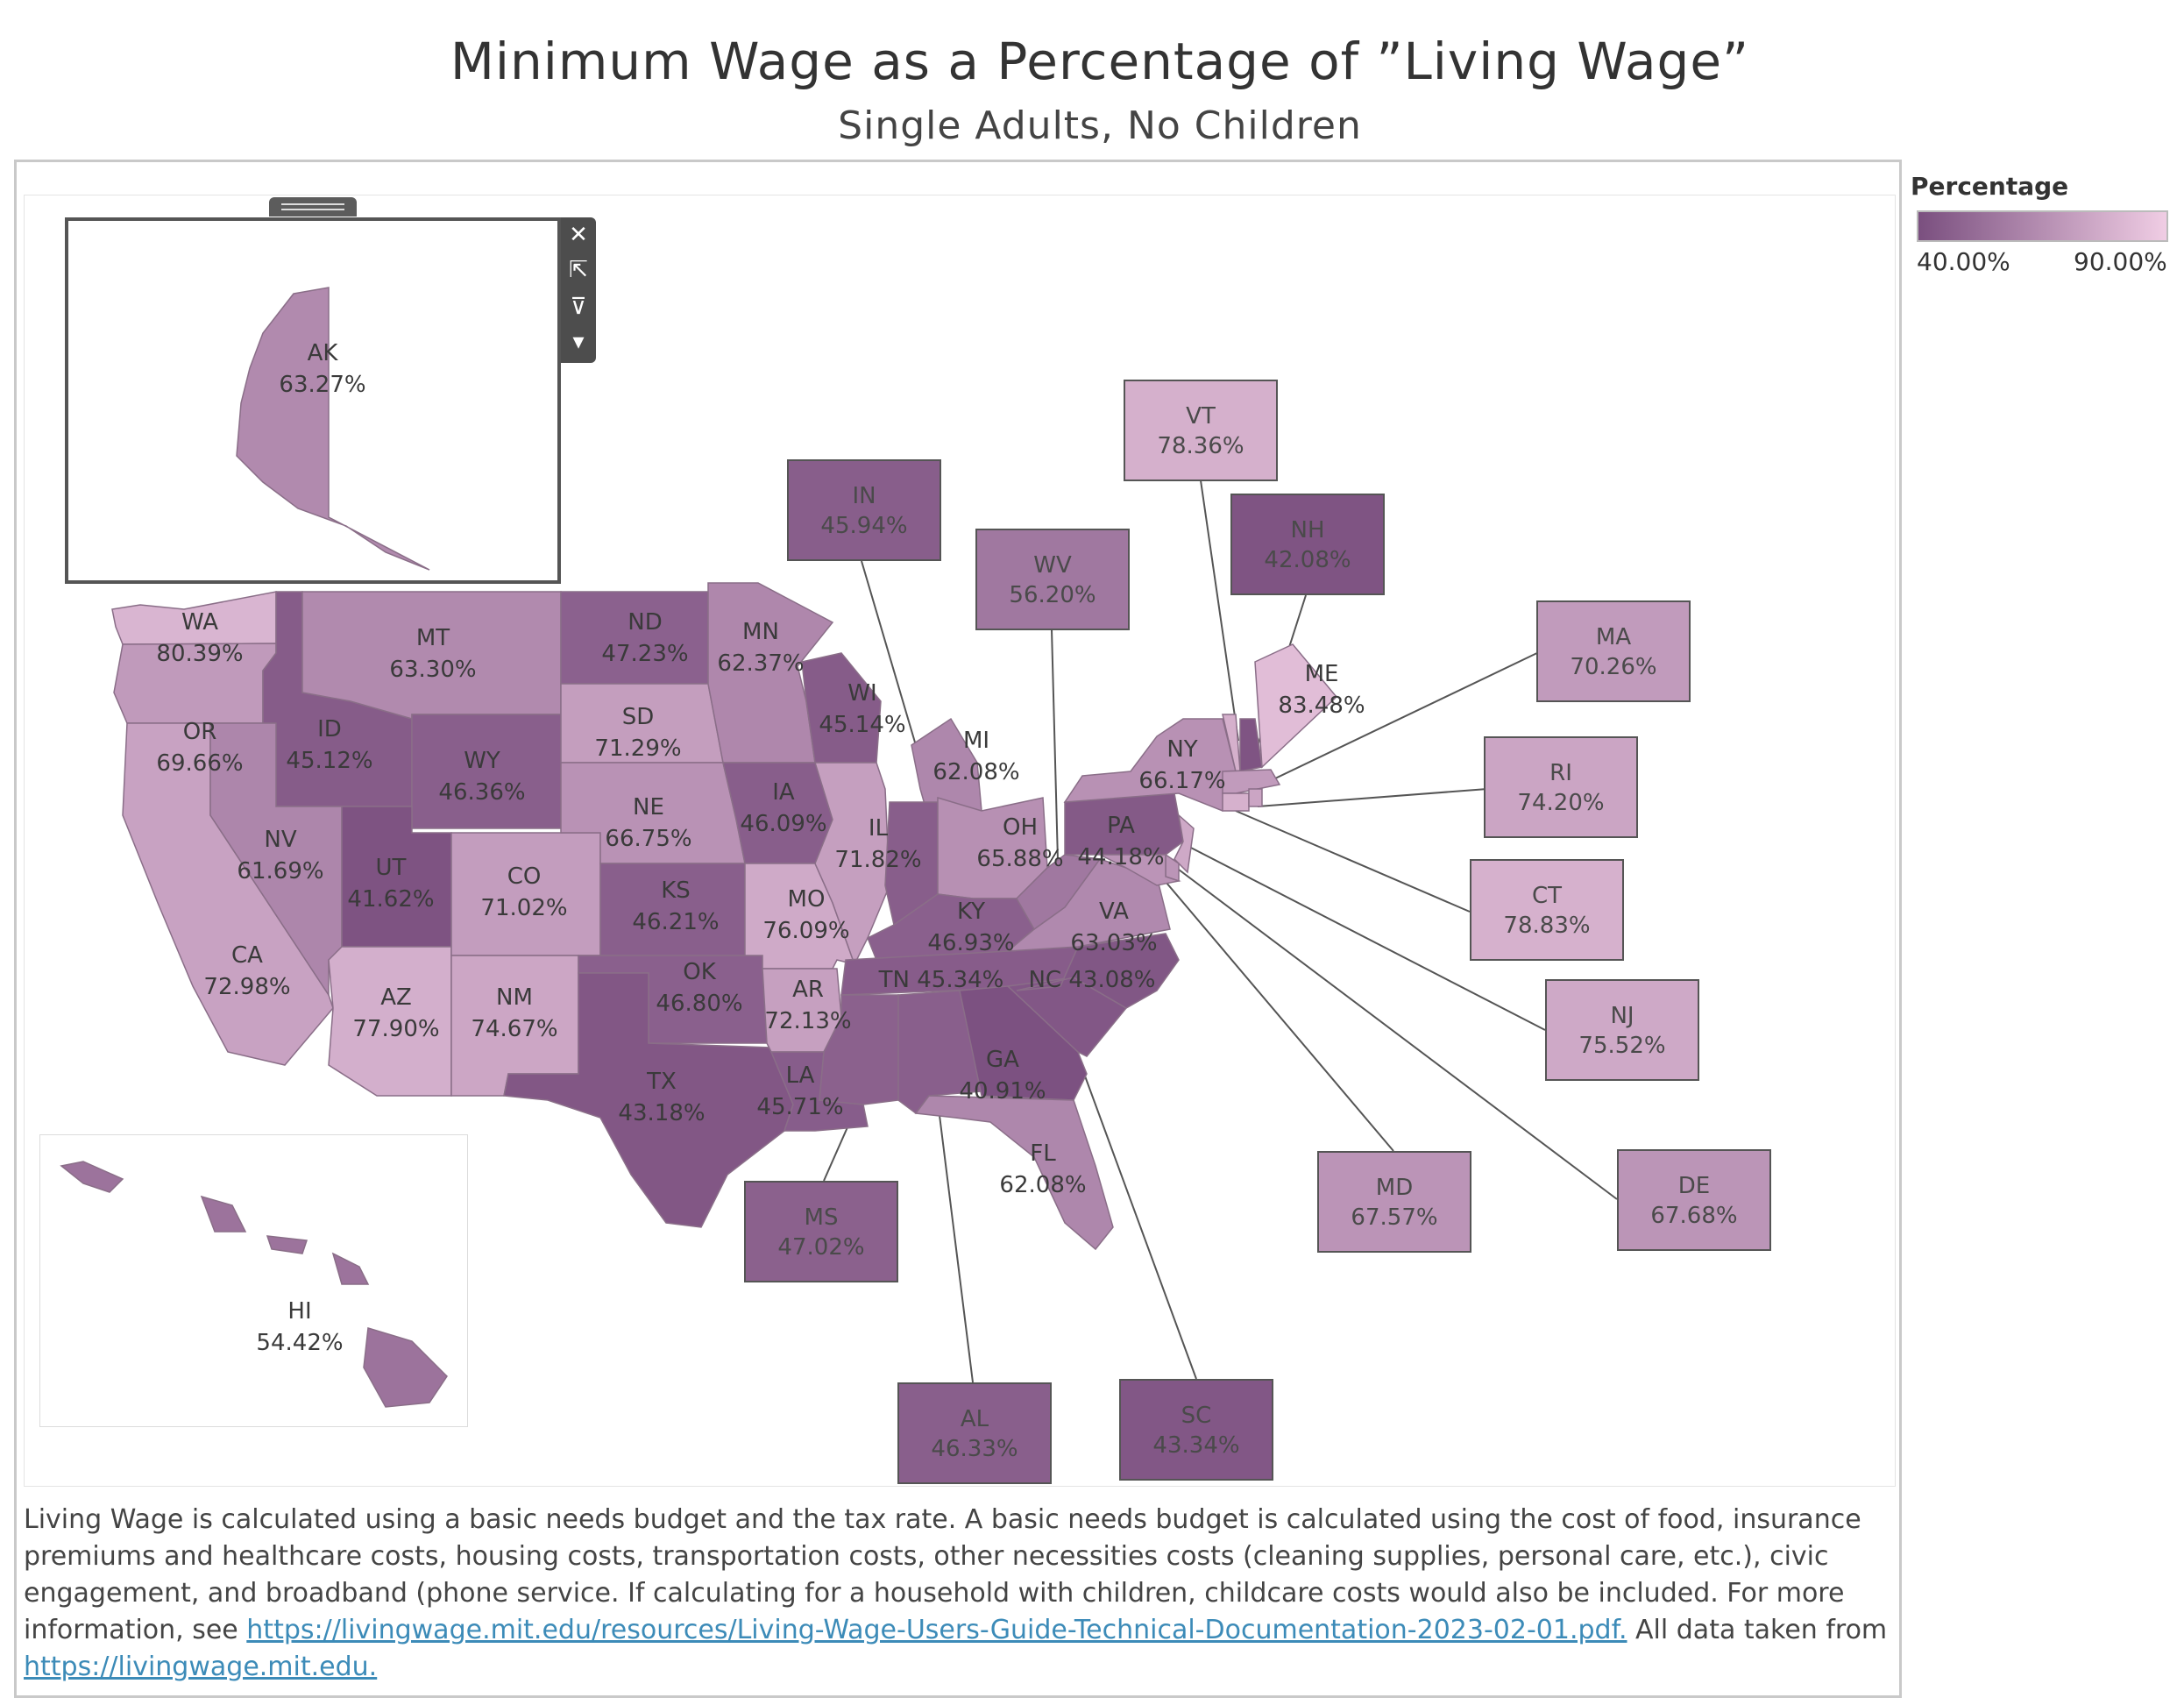 The width and height of the screenshot is (2184, 1705). I want to click on state-value: 66.75%, so click(648, 839).